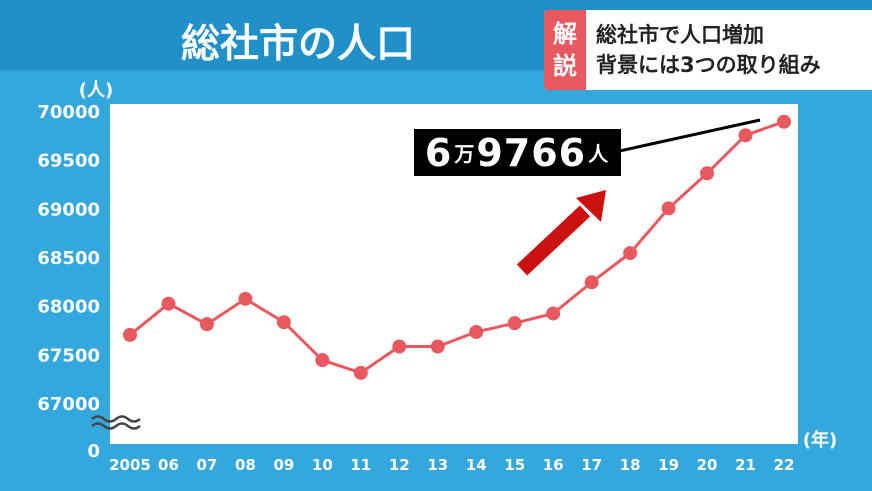 The width and height of the screenshot is (872, 491). What do you see at coordinates (553, 465) in the screenshot?
I see `x-tick-label: 16` at bounding box center [553, 465].